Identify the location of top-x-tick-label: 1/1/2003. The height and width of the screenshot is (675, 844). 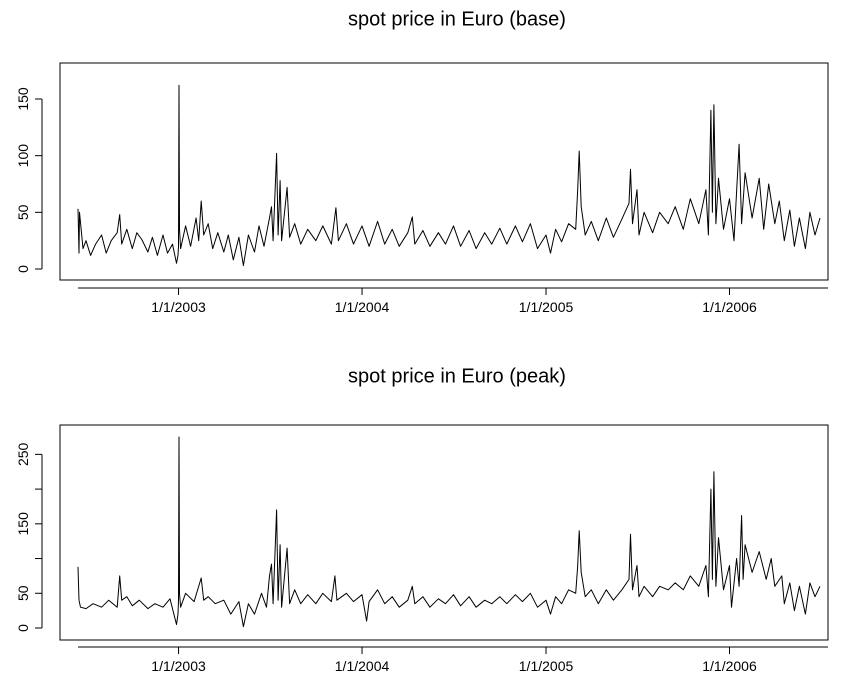
(178, 307).